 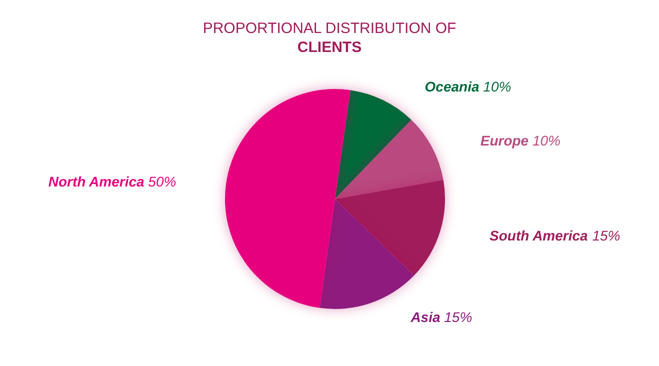 What do you see at coordinates (504, 140) in the screenshot?
I see `slice-label: Europe` at bounding box center [504, 140].